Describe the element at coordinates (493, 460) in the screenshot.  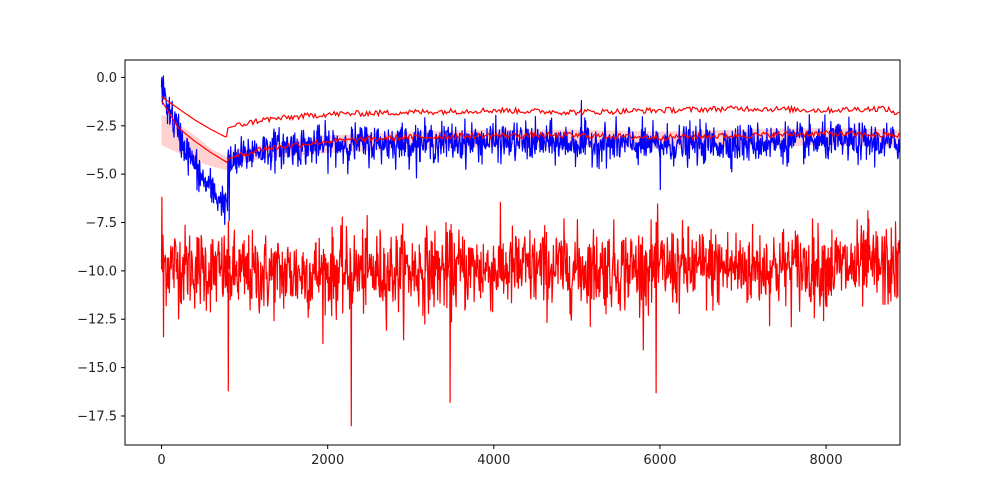
I see `x-tick-label: 4000` at that location.